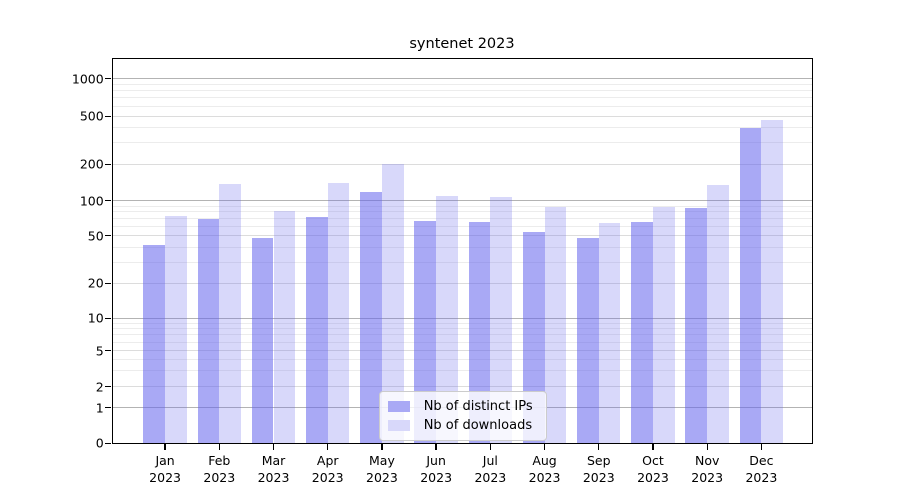 The width and height of the screenshot is (900, 500). Describe the element at coordinates (653, 447) in the screenshot. I see `x-tick-oct` at that location.